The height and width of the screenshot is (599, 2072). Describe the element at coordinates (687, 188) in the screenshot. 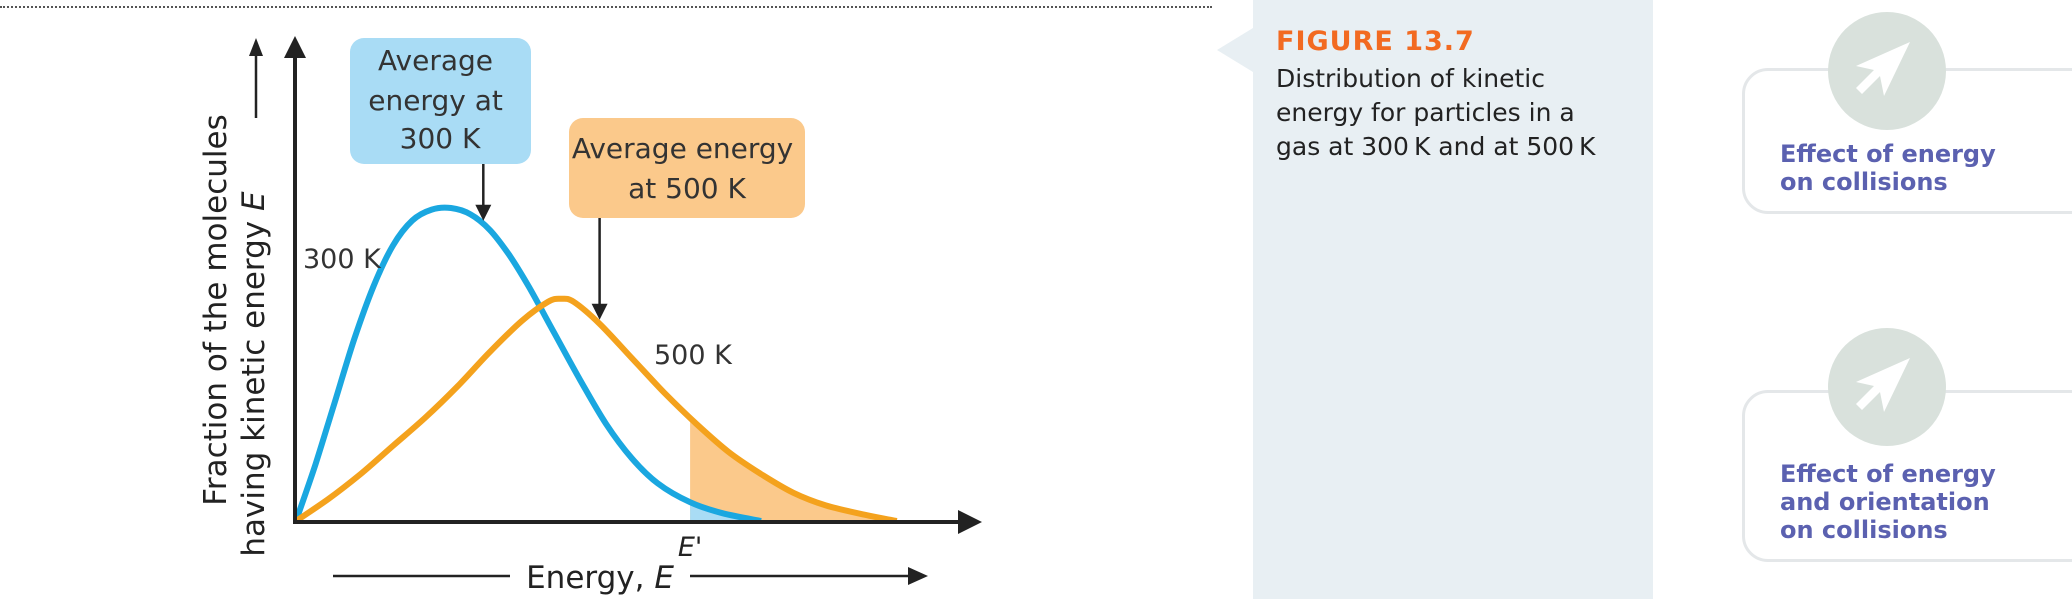

I see `average-500k-line2: at 500 K` at that location.